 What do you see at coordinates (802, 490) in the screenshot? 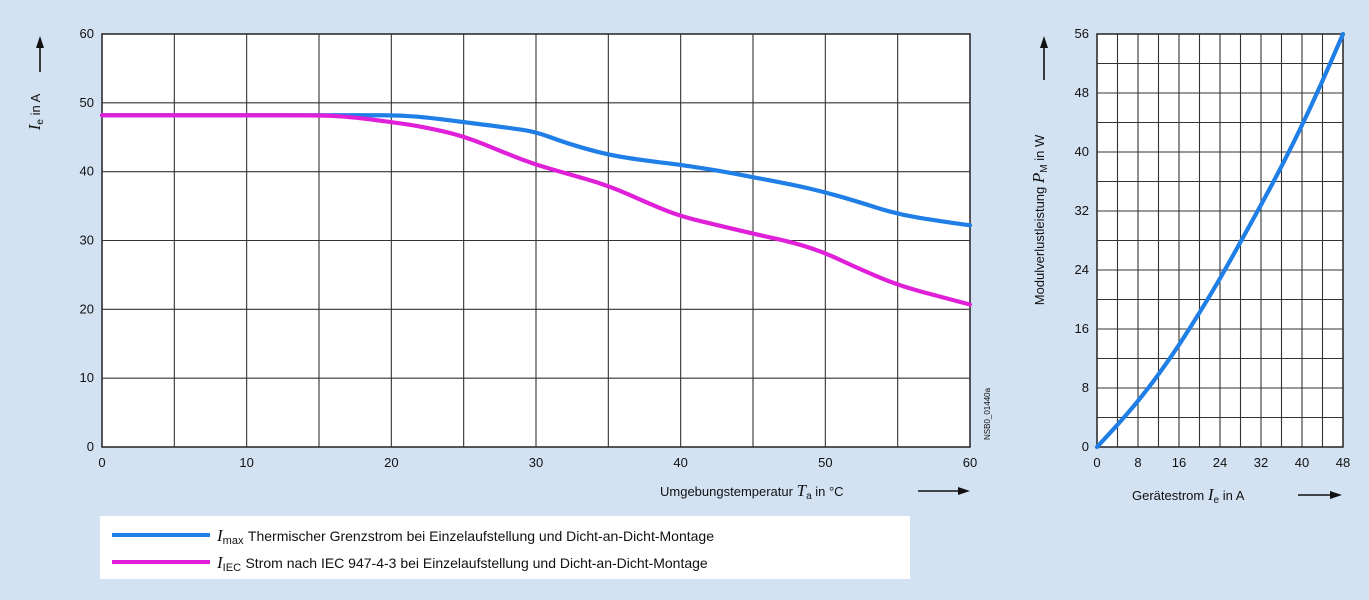
I see `left-xlabel-symbol: T` at bounding box center [802, 490].